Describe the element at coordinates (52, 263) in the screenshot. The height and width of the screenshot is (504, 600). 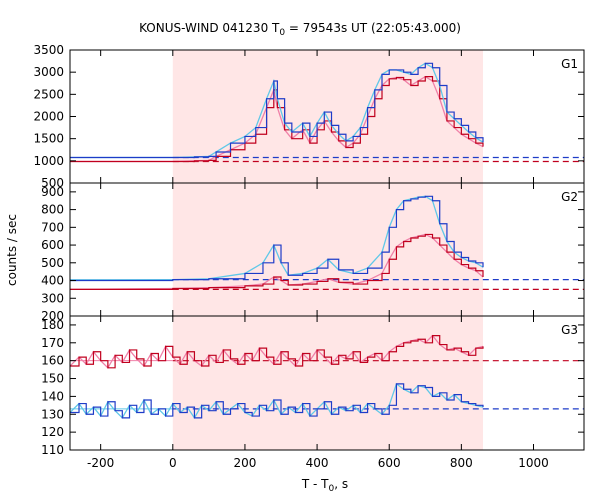
I see `g2-ytick-label: 500` at that location.